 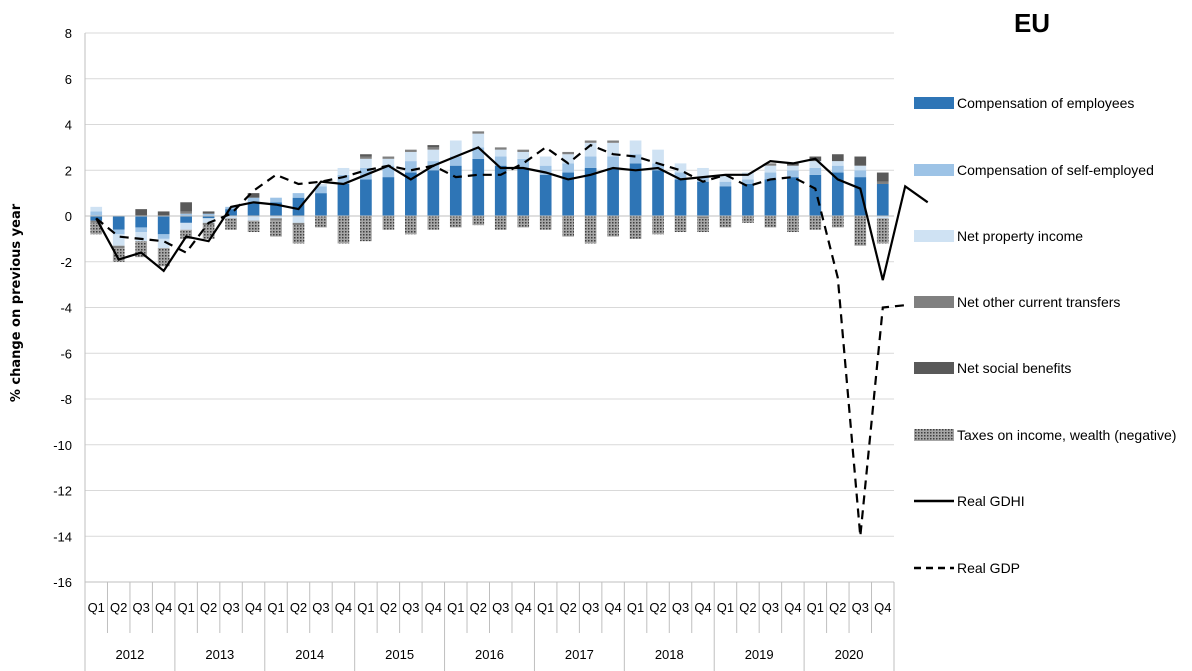 What do you see at coordinates (512, 213) in the screenshot?
I see `series-line` at bounding box center [512, 213].